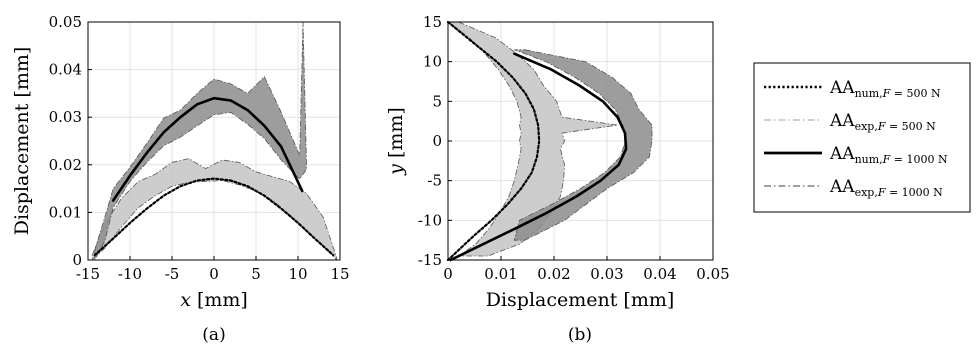  I want to click on y-tick-label: 0.02, so click(65, 165).